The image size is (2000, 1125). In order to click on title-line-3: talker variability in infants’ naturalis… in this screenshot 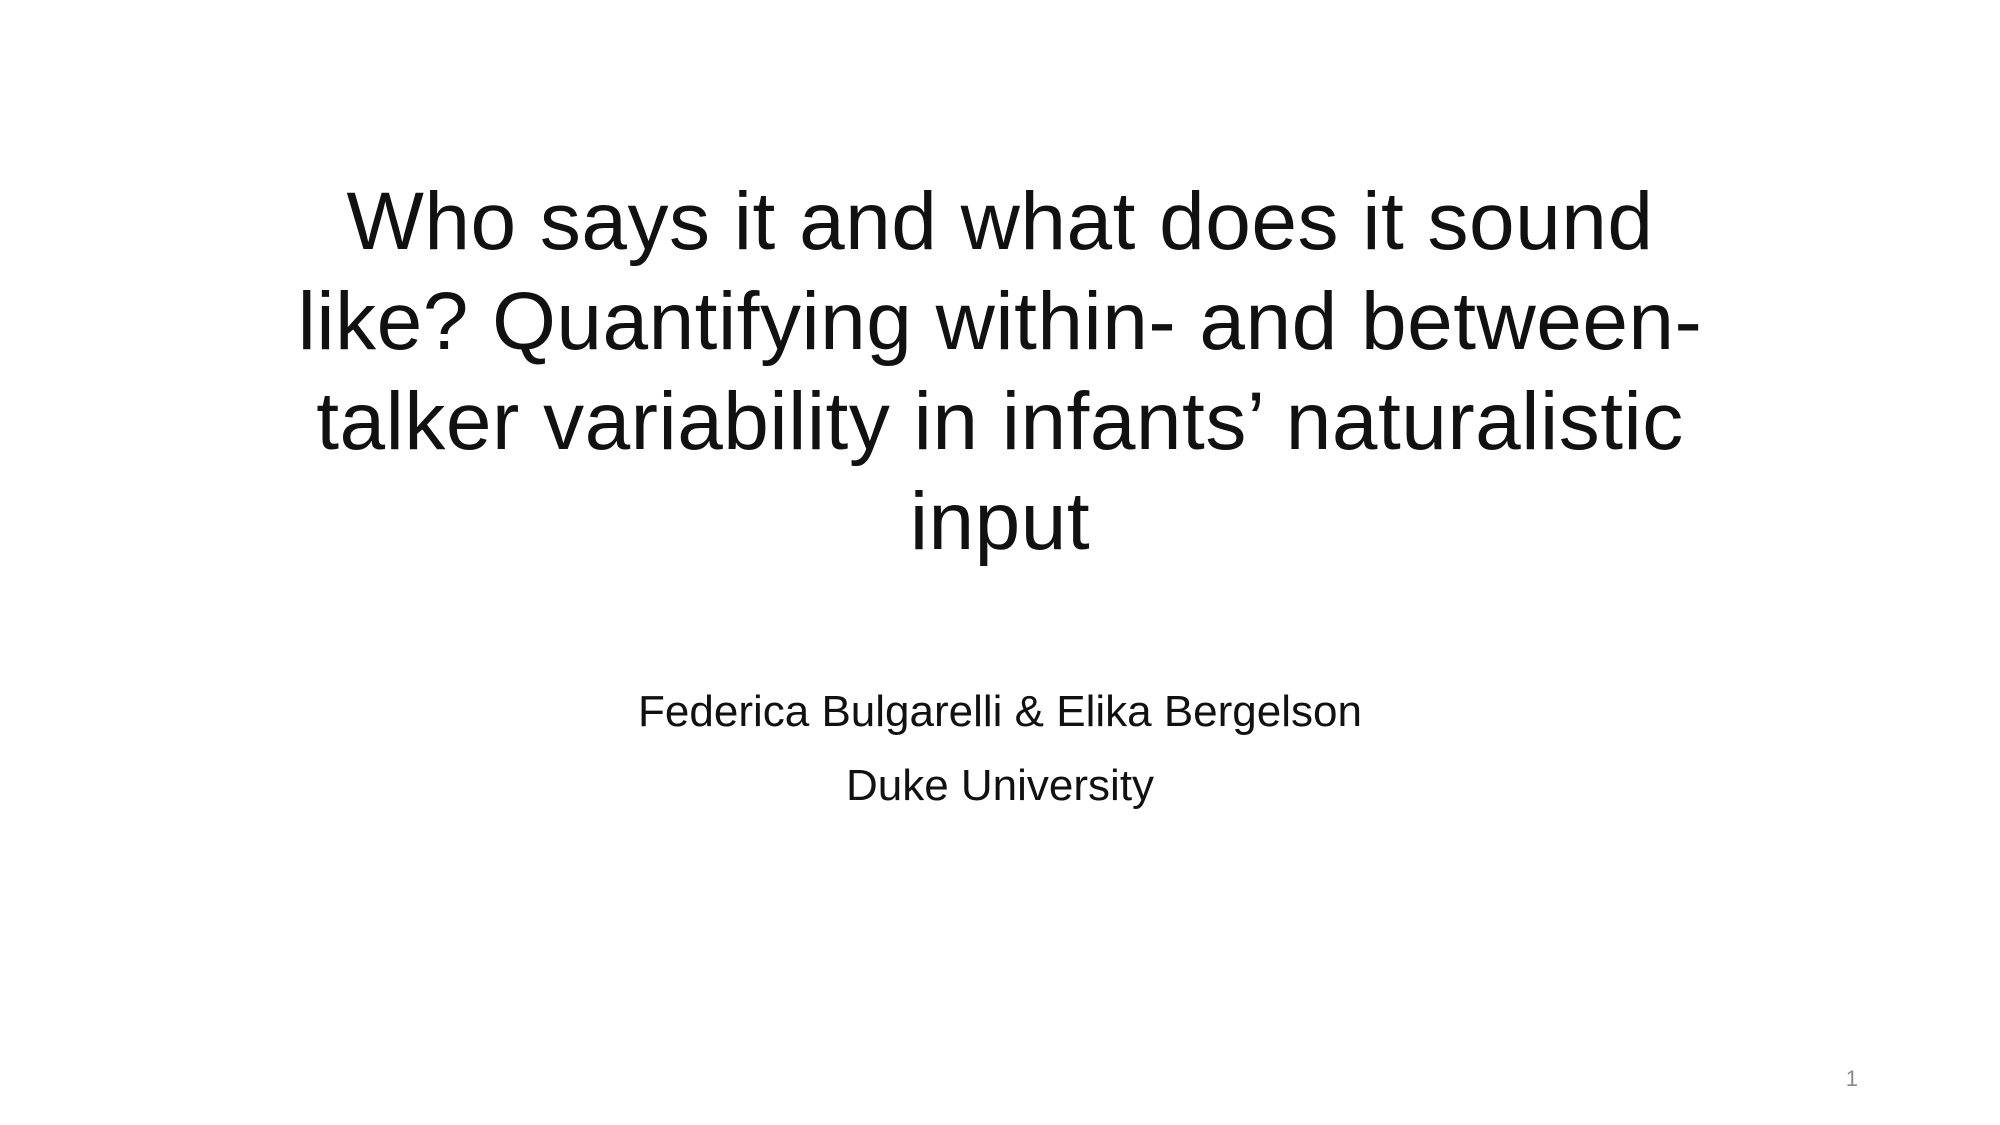, I will do `click(1000, 421)`.